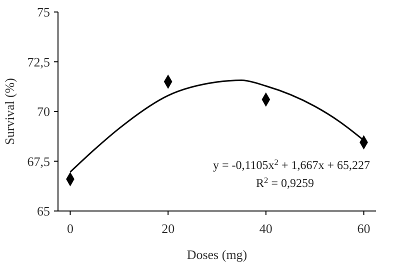 This screenshot has height=263, width=394. What do you see at coordinates (43, 12) in the screenshot?
I see `y-tick-label: 75` at bounding box center [43, 12].